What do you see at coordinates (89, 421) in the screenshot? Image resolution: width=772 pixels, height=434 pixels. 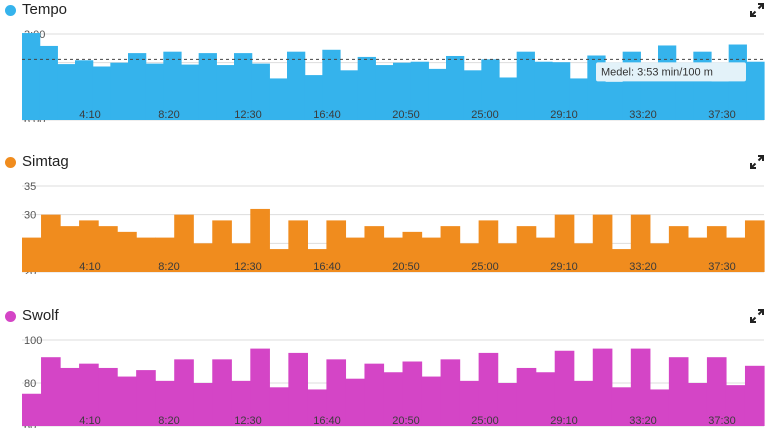 I see `x-tick-label: 4:10` at bounding box center [89, 421].